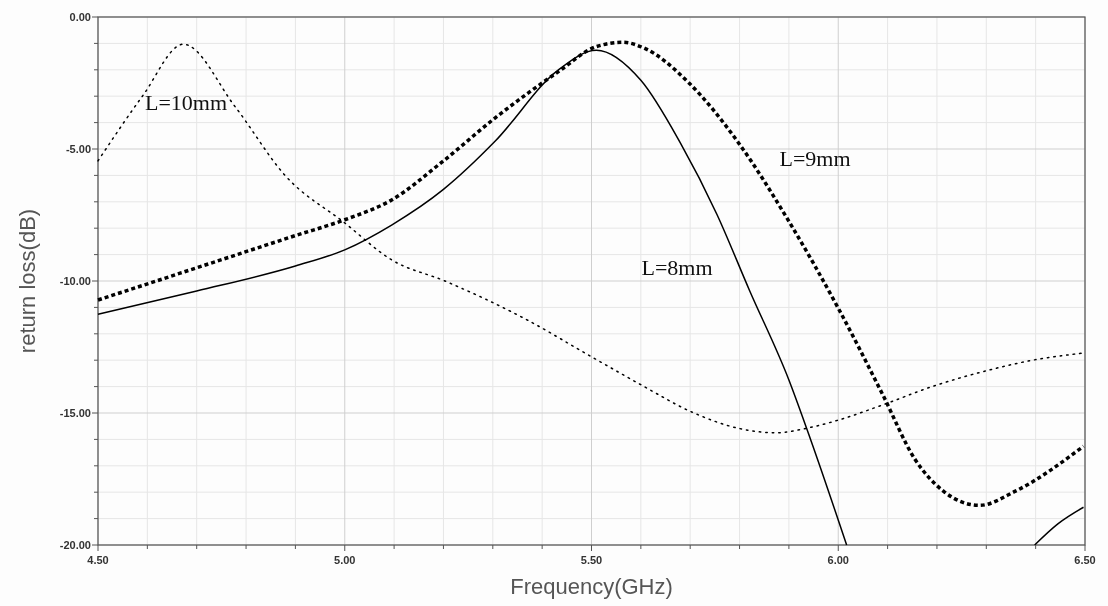  What do you see at coordinates (591, 586) in the screenshot?
I see `x-axis-title: Frequency(GHz)` at bounding box center [591, 586].